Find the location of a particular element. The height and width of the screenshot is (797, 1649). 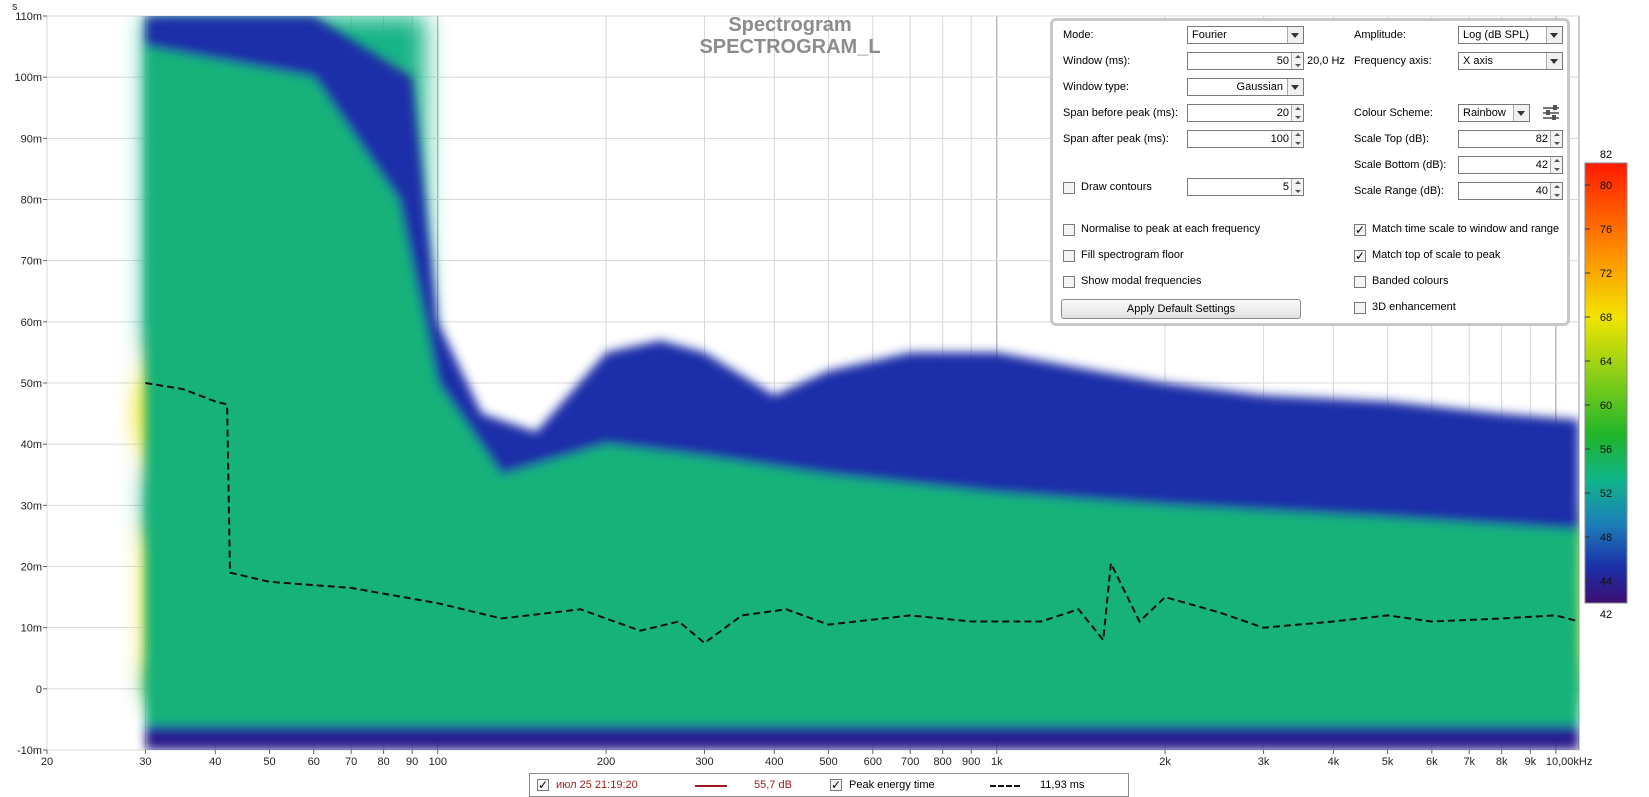

freq-axis-value: X axis is located at coordinates (1478, 61).